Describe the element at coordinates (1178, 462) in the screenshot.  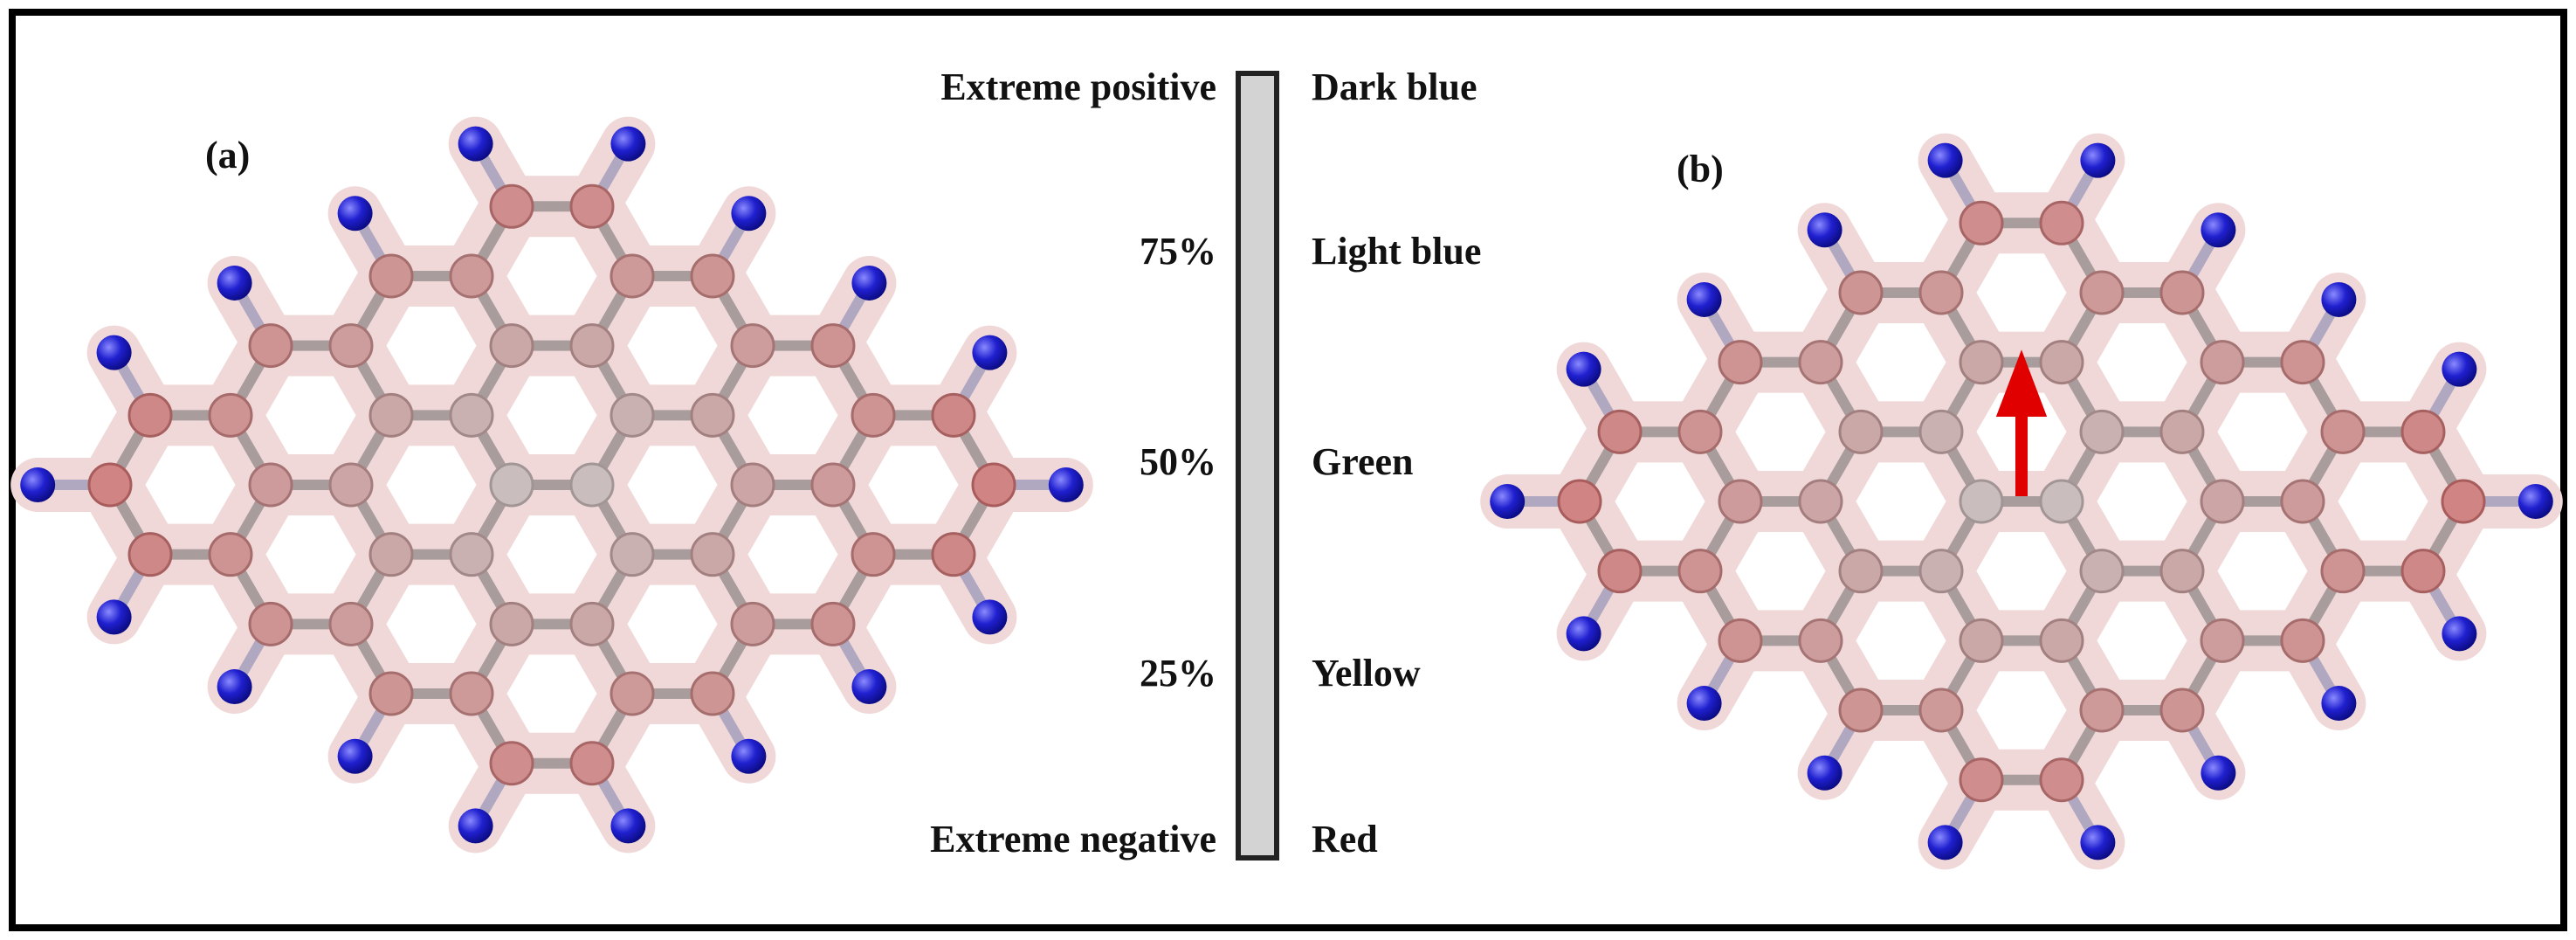
I see `scale-level: 50%` at that location.